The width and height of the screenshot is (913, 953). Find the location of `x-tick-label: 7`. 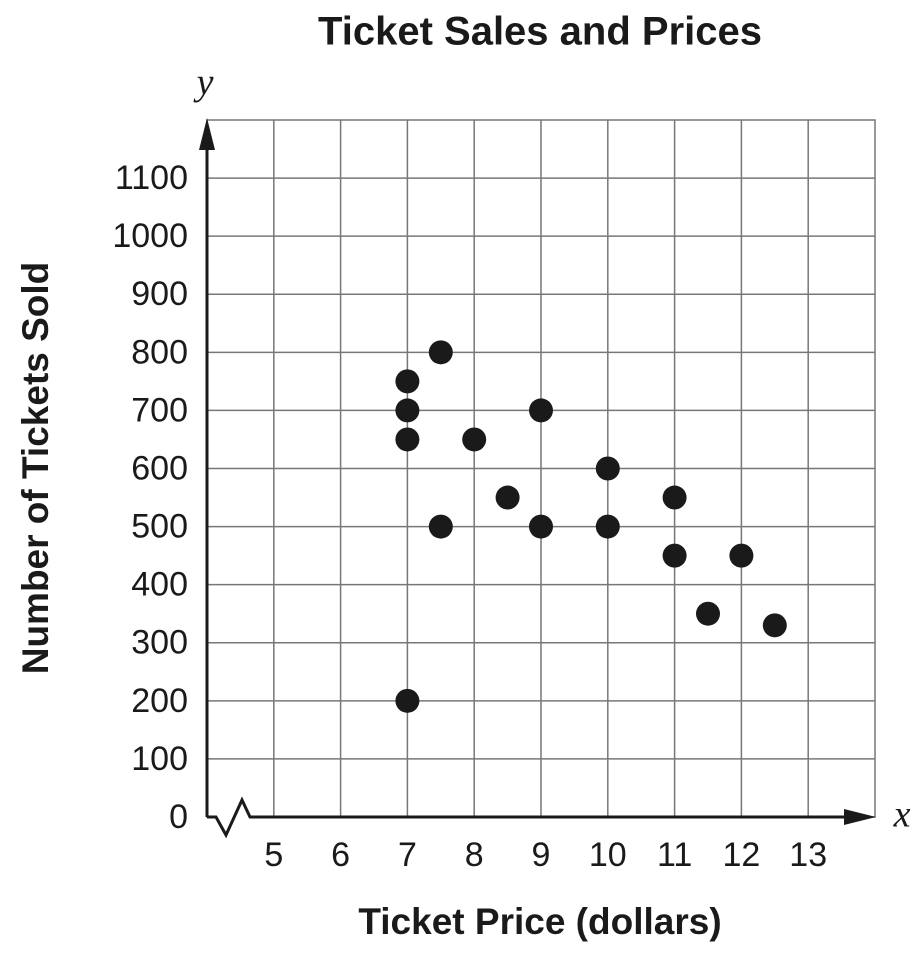

x-tick-label: 7 is located at coordinates (407, 855).